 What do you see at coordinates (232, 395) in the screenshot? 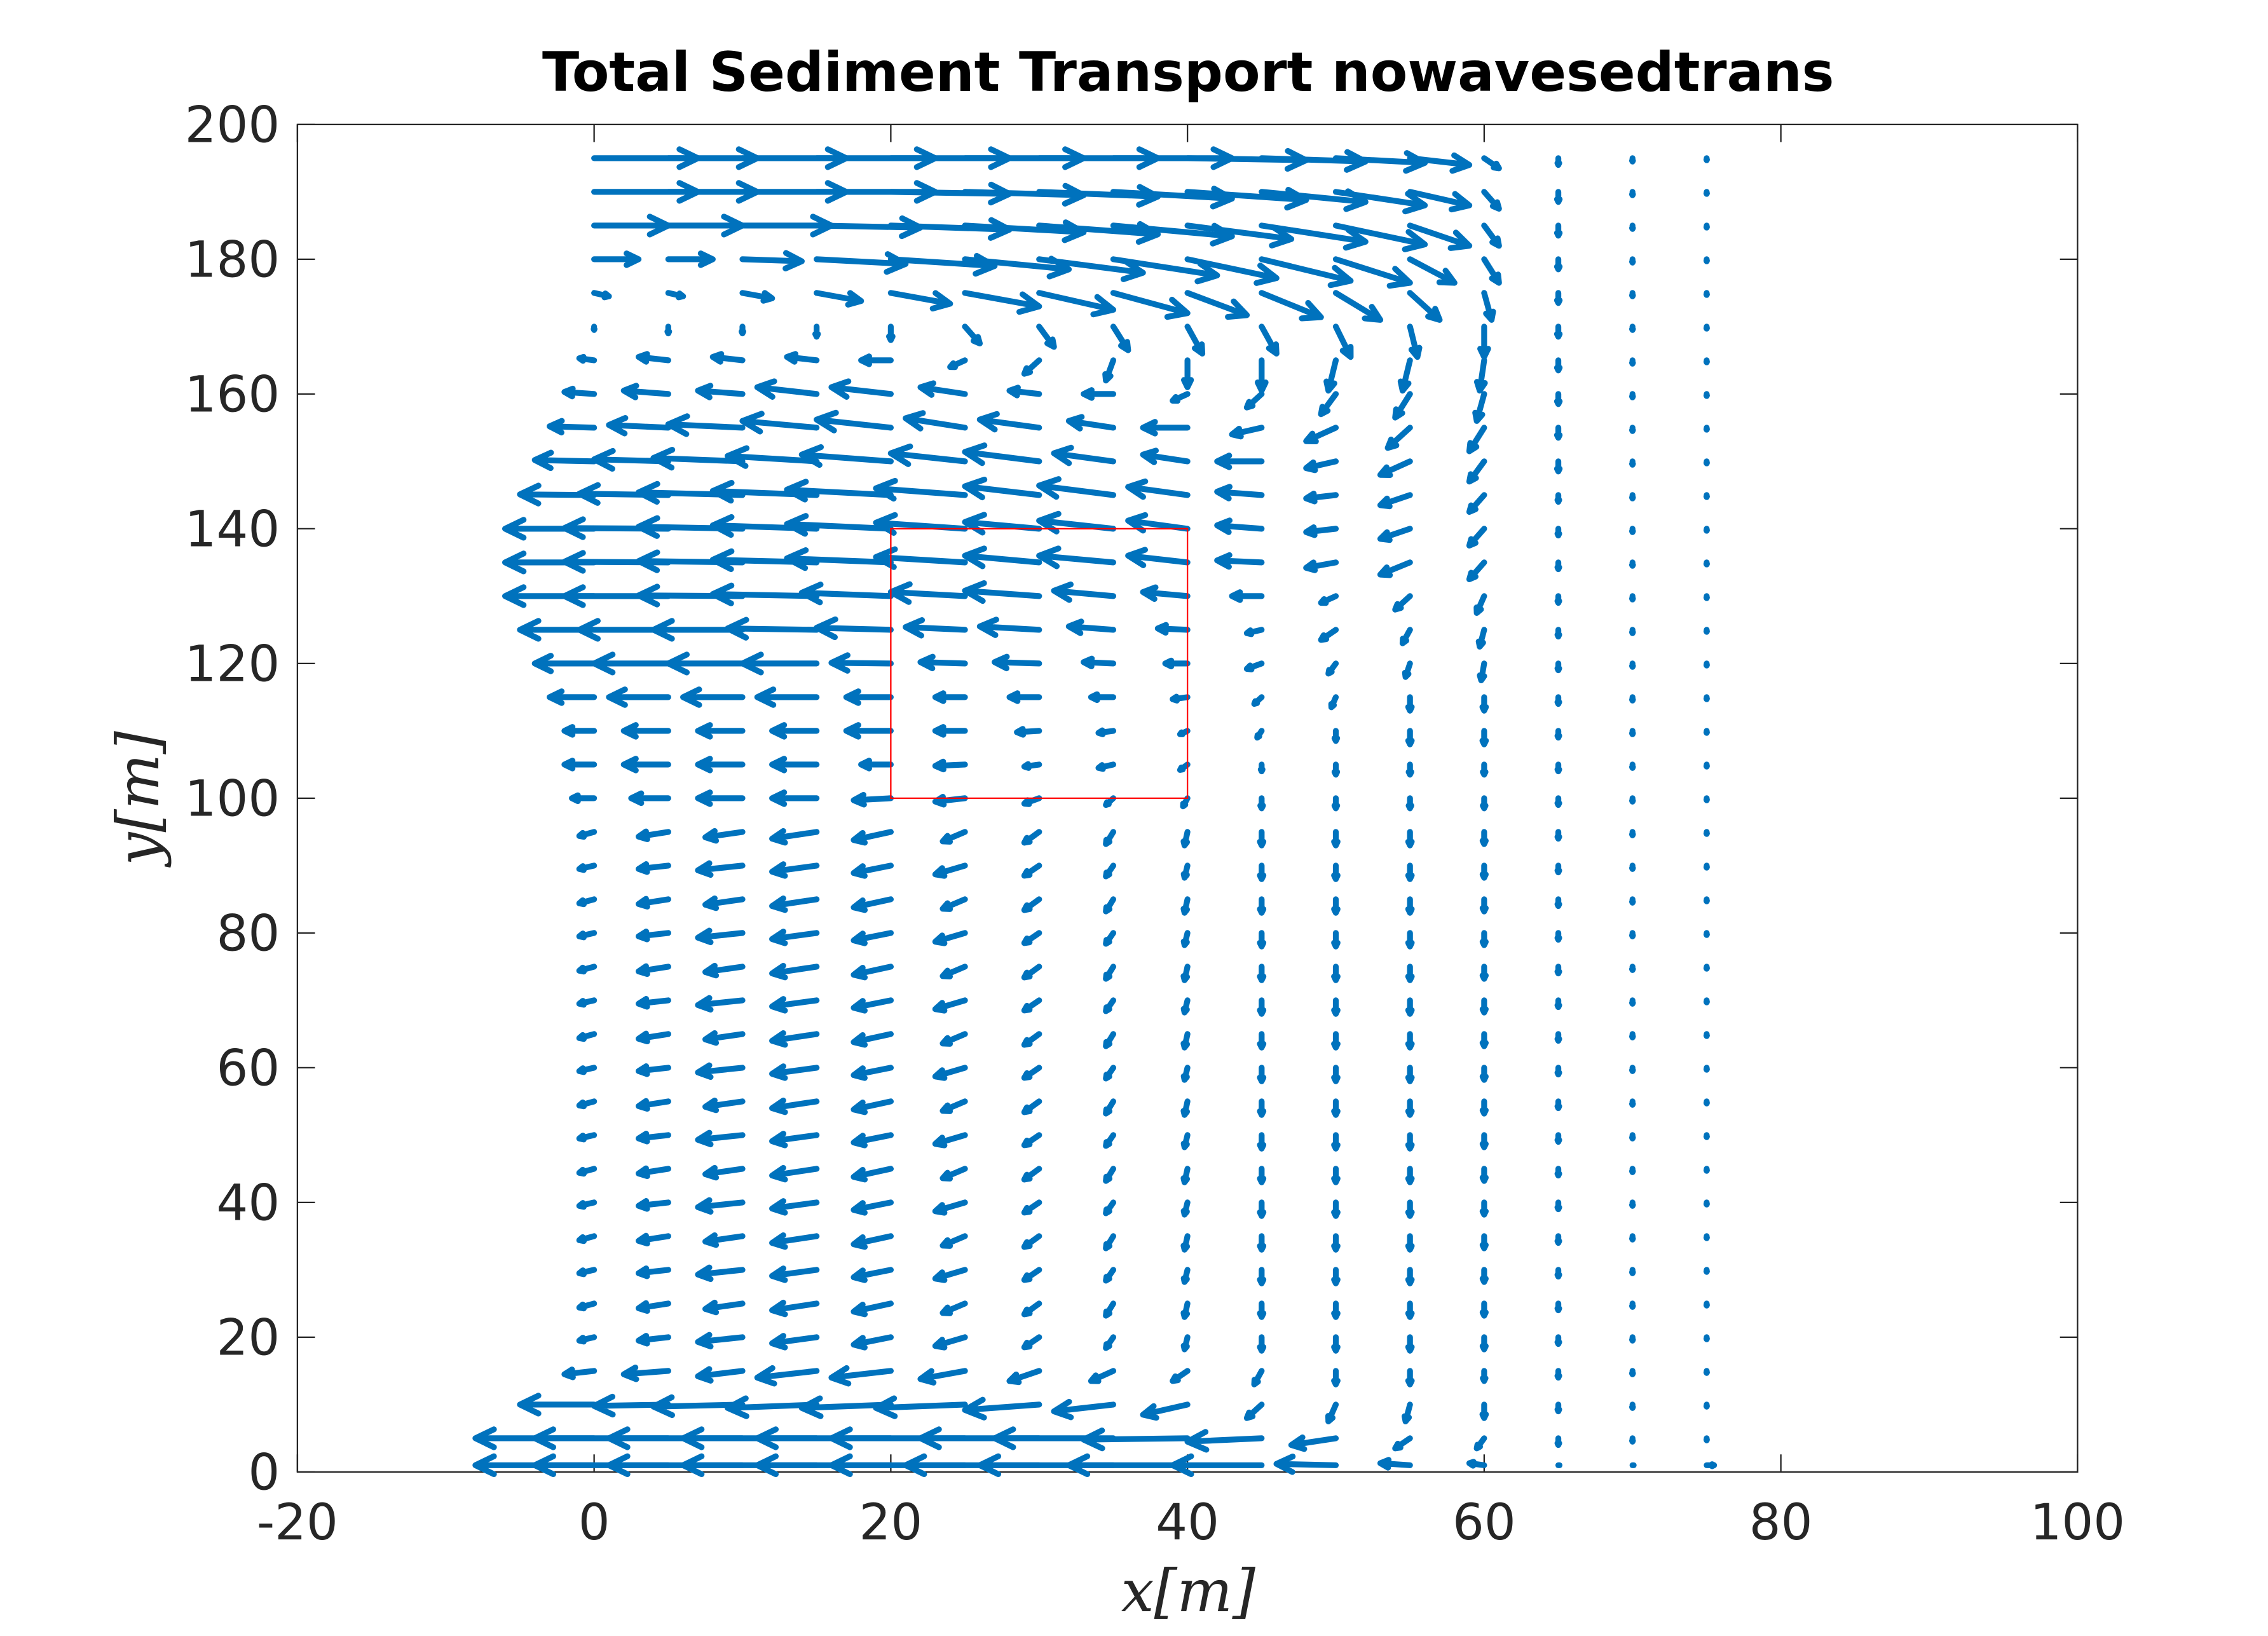
I see `y-tick-label: 160` at bounding box center [232, 395].